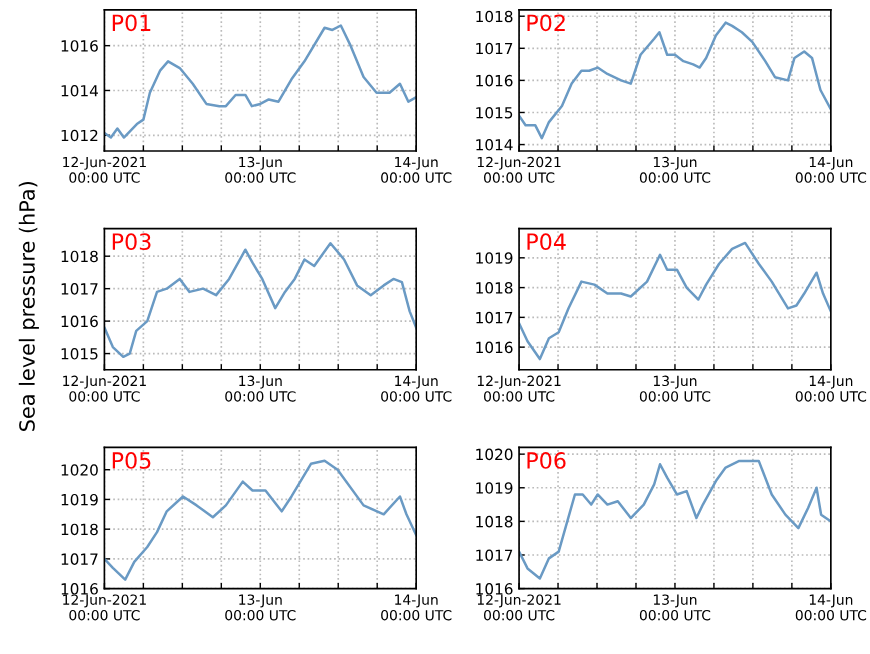  What do you see at coordinates (131, 242) in the screenshot?
I see `chart-title: P03` at bounding box center [131, 242].